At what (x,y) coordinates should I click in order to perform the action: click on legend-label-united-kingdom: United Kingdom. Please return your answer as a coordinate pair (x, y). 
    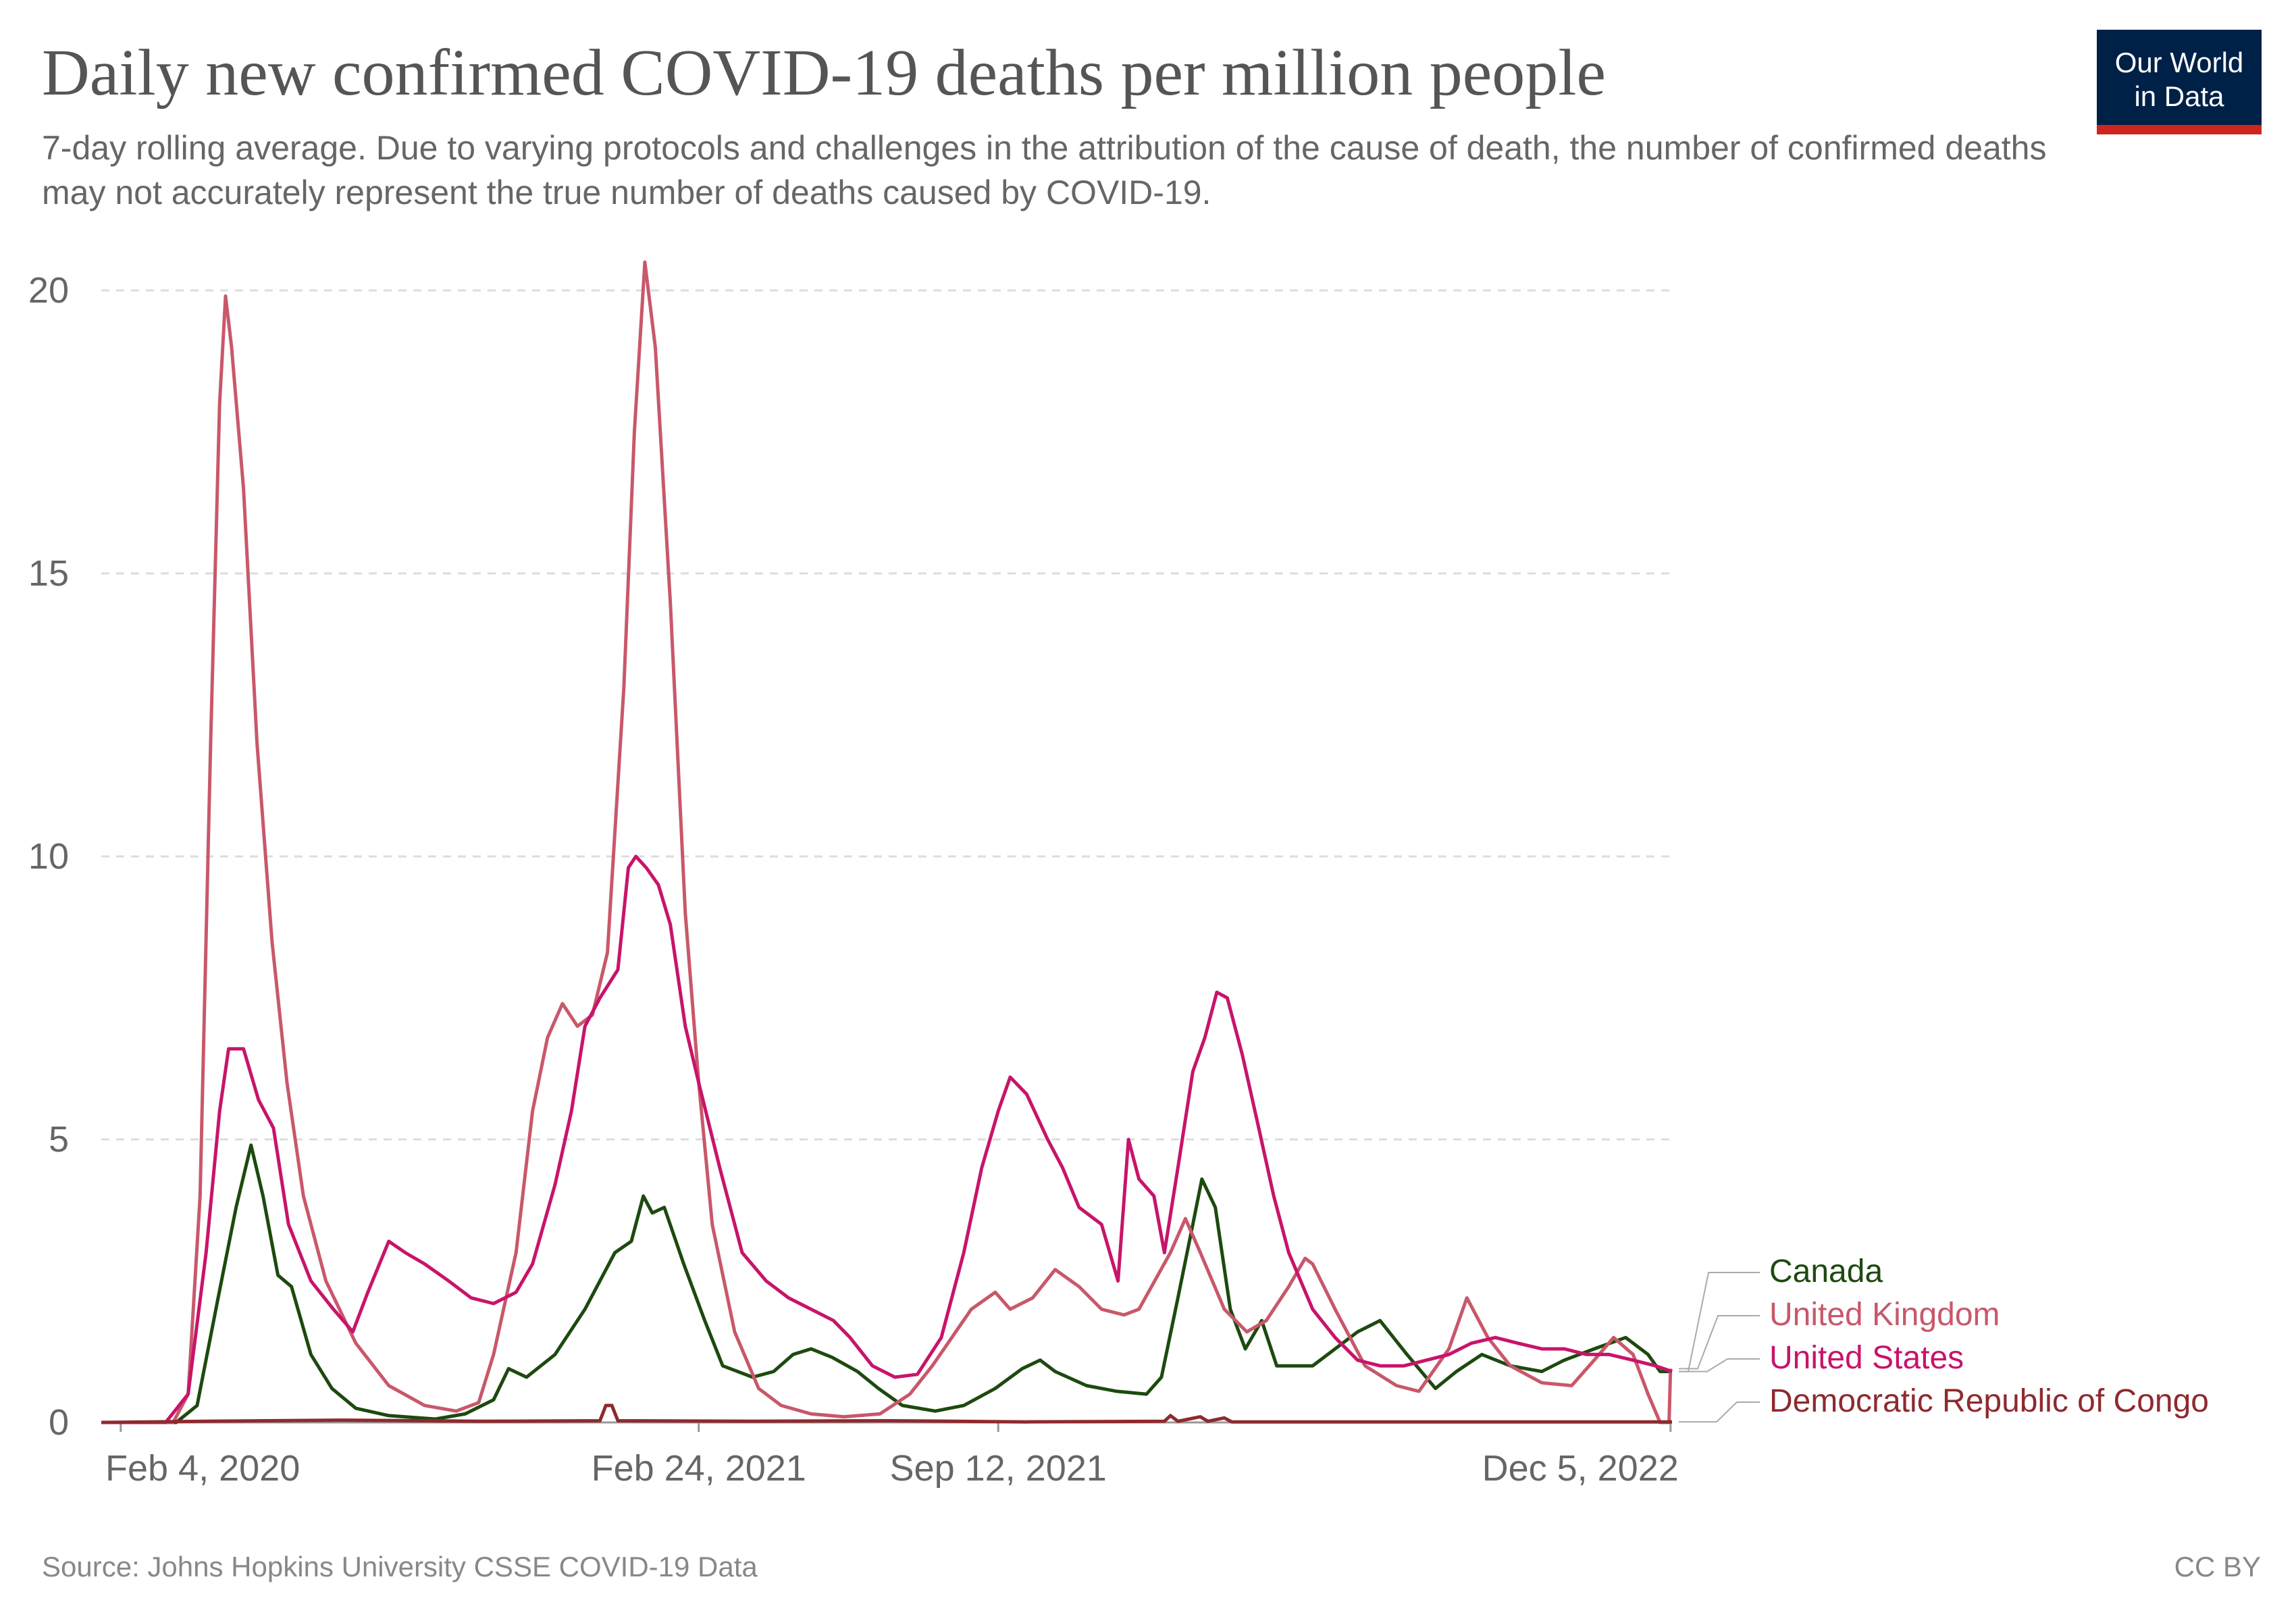
    Looking at the image, I should click on (1884, 1315).